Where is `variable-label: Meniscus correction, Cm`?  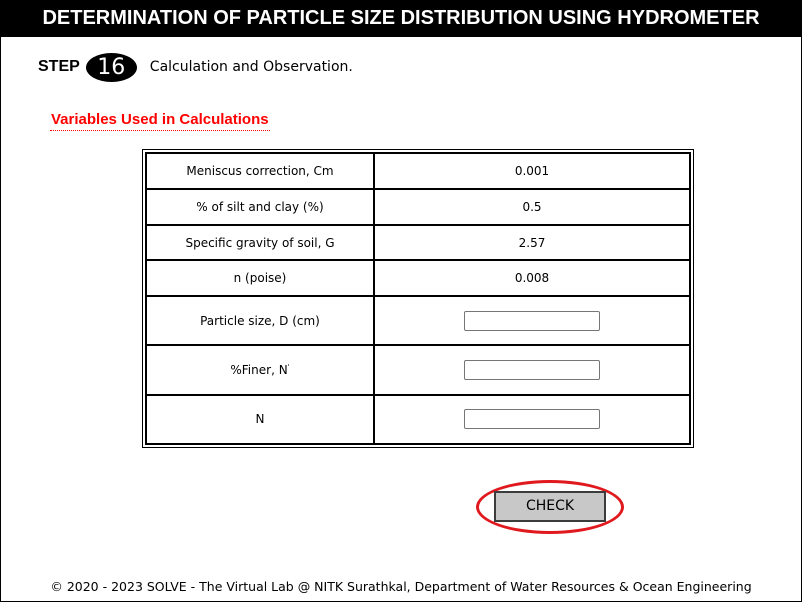
variable-label: Meniscus correction, Cm is located at coordinates (261, 172).